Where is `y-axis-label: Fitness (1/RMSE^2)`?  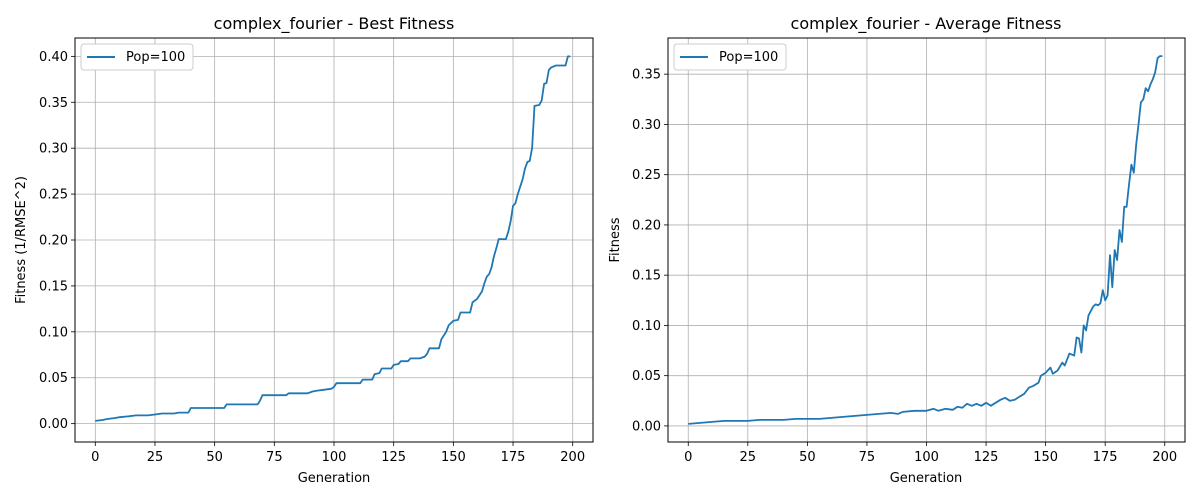 y-axis-label: Fitness (1/RMSE^2) is located at coordinates (21, 240).